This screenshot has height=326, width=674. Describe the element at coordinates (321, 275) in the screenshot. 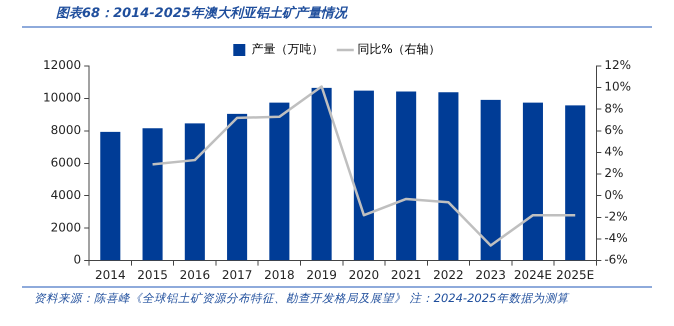

I see `x-tick-label: 2019` at that location.